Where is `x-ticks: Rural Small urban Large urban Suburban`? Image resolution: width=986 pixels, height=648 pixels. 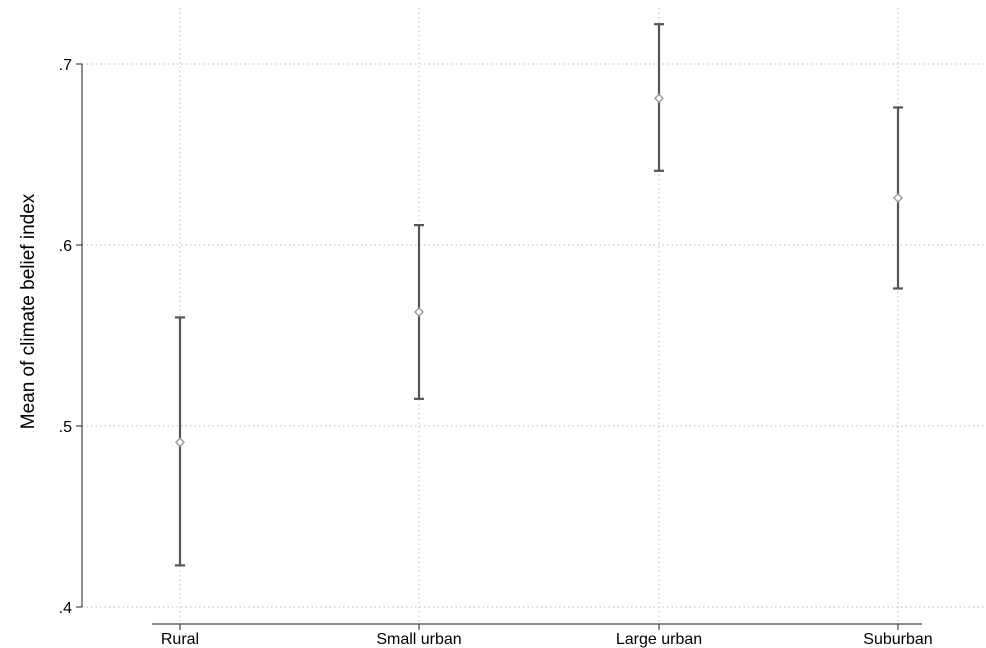
x-ticks: Rural Small urban Large urban Suburban is located at coordinates (547, 636).